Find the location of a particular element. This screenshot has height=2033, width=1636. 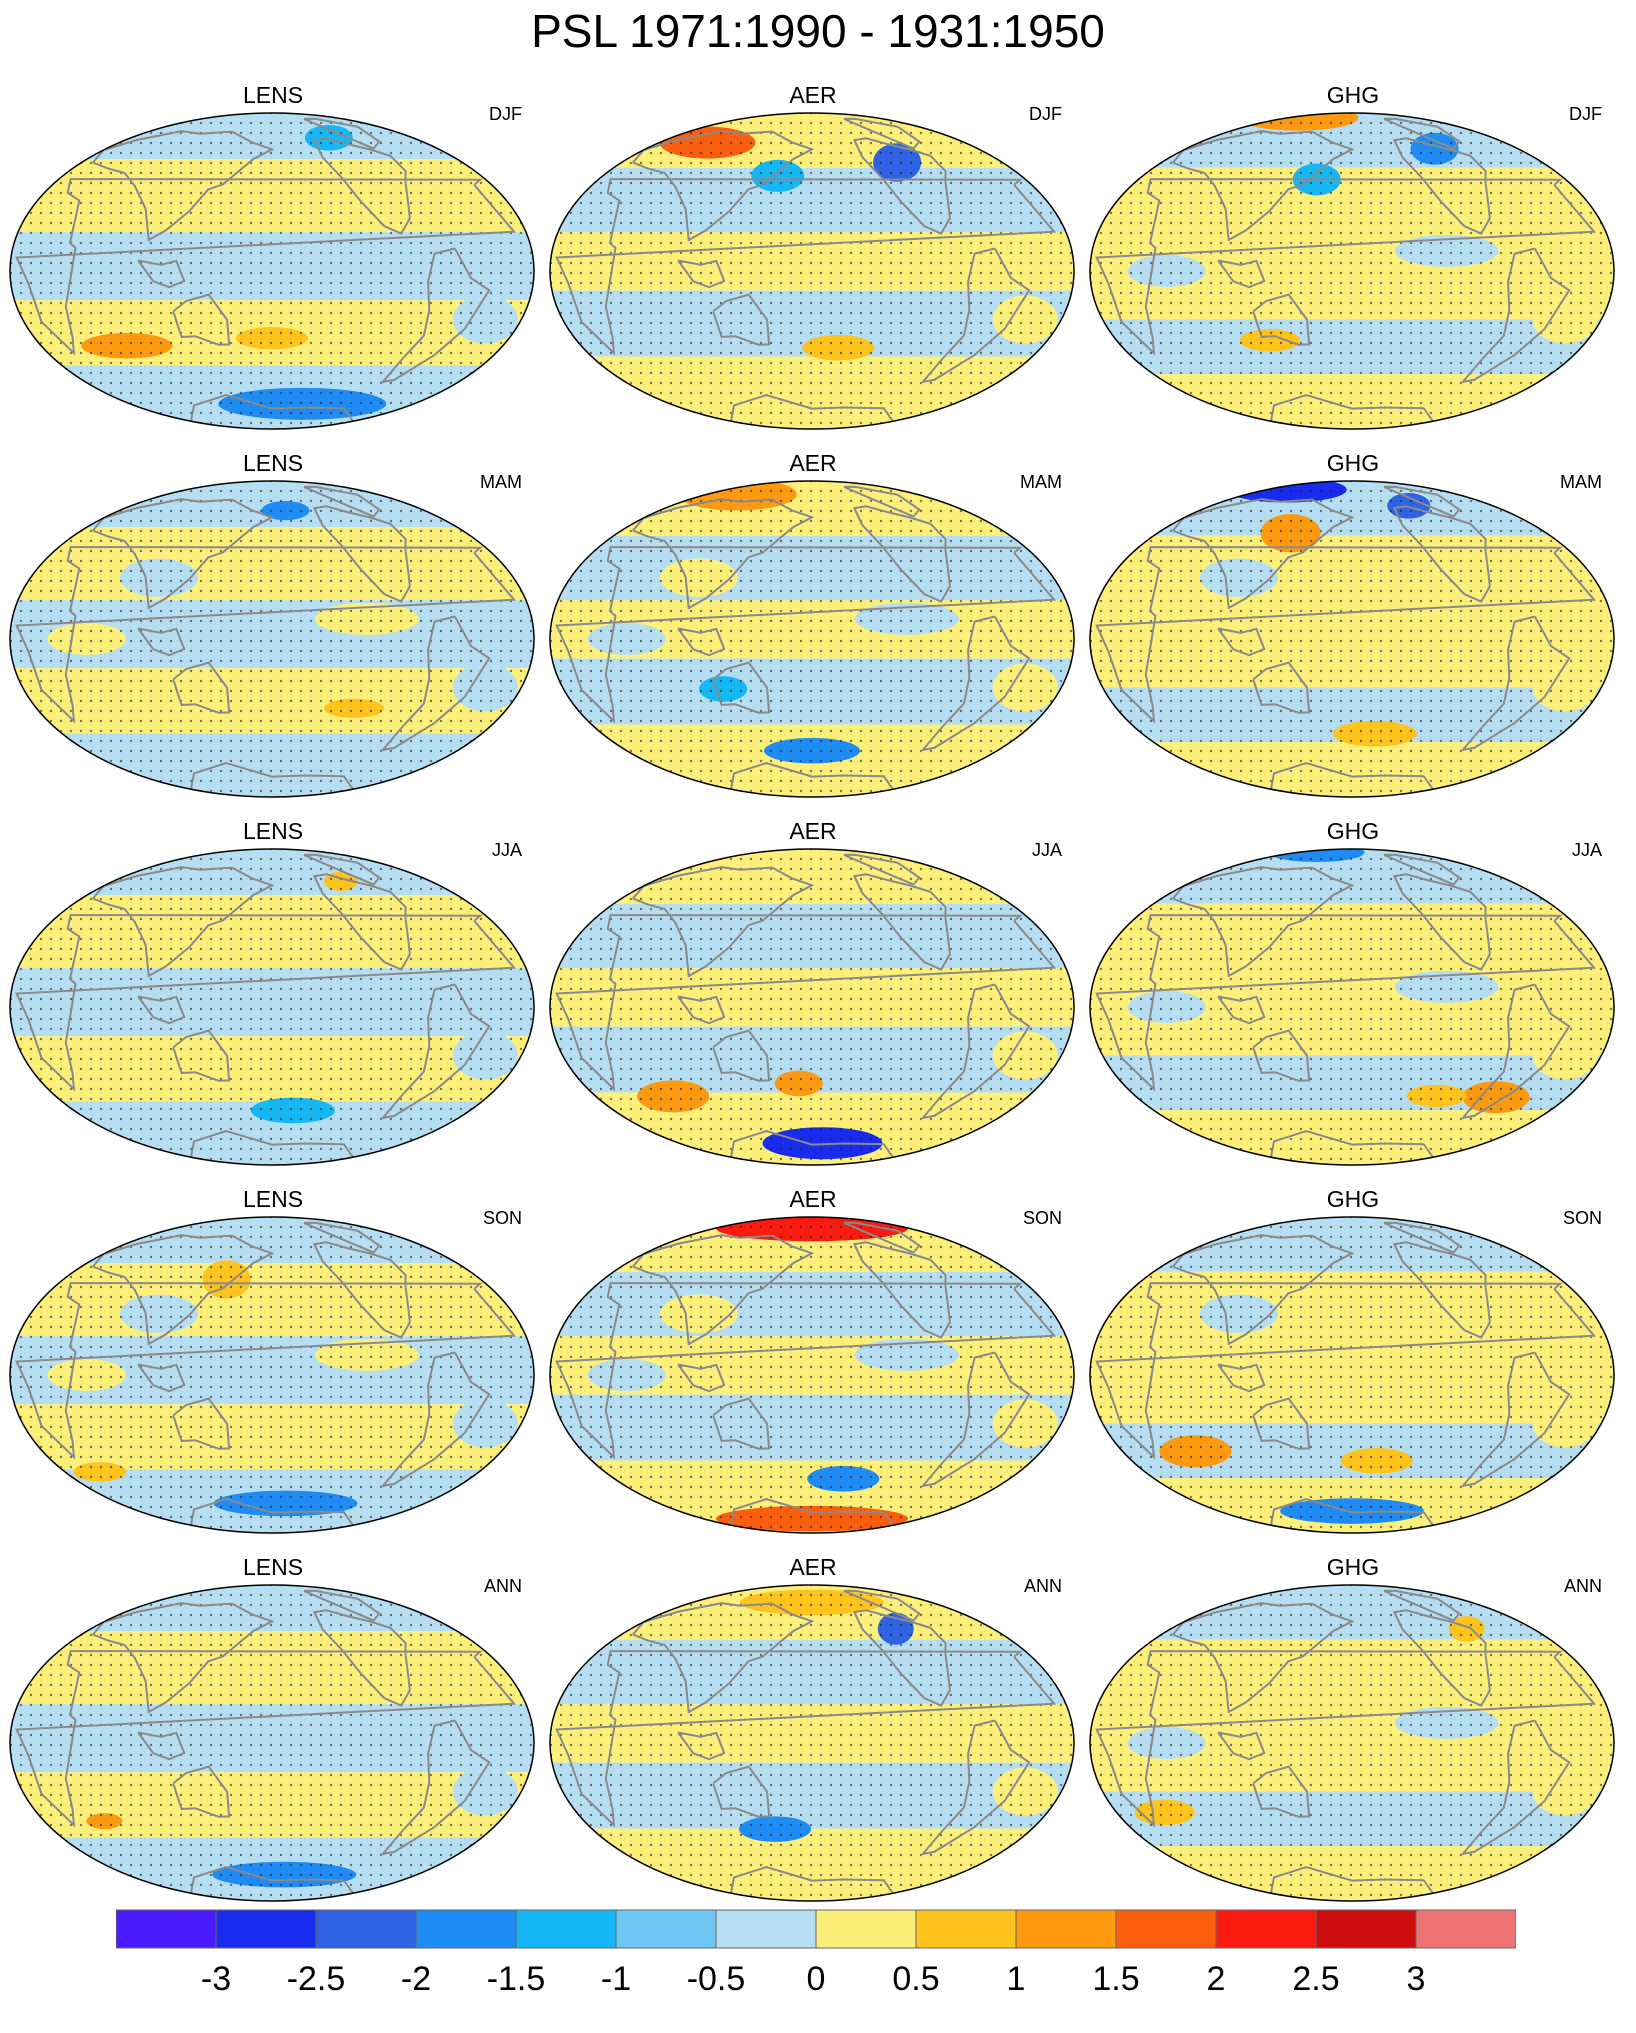

map-panel-lens-djf: LENS DJF is located at coordinates (273, 257).